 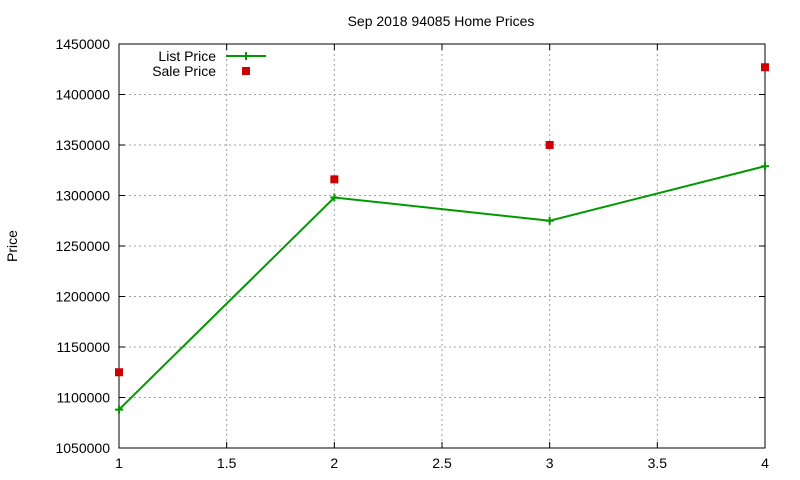 I want to click on y-tick-label: 1350000, so click(x=82, y=145).